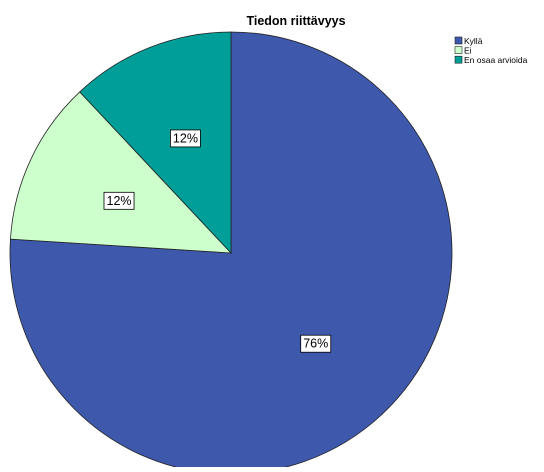 Image resolution: width=544 pixels, height=472 pixels. I want to click on slice-label-ei: 12%, so click(119, 201).